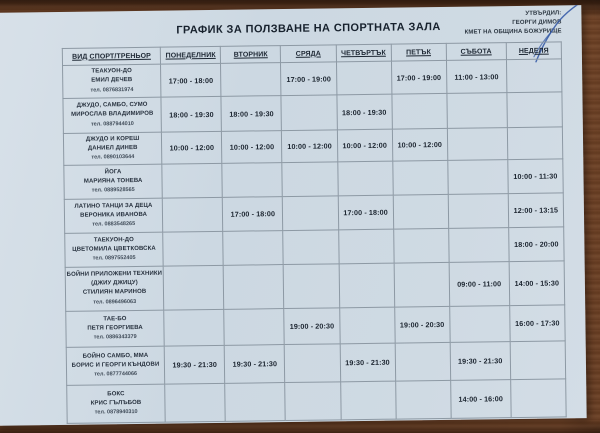 Image resolution: width=600 pixels, height=433 pixels. What do you see at coordinates (113, 149) in the screenshot?
I see `sport-trainer-cell: ДЖУДО И КОРЕШ ДАНИЕЛ ДИНЕВ тел. 0890103644` at bounding box center [113, 149].